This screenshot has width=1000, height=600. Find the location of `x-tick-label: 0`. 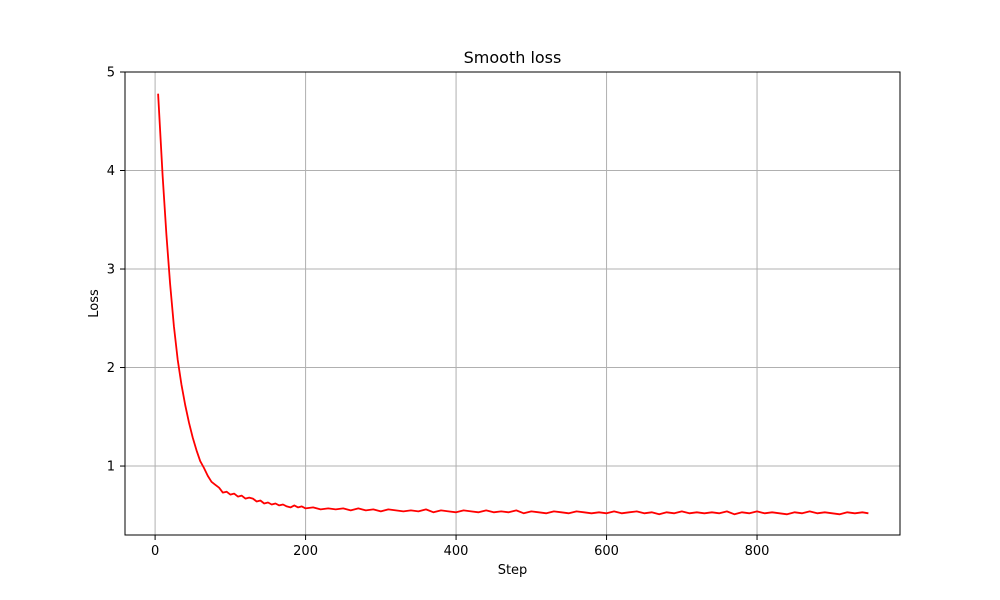

x-tick-label: 0 is located at coordinates (155, 551).